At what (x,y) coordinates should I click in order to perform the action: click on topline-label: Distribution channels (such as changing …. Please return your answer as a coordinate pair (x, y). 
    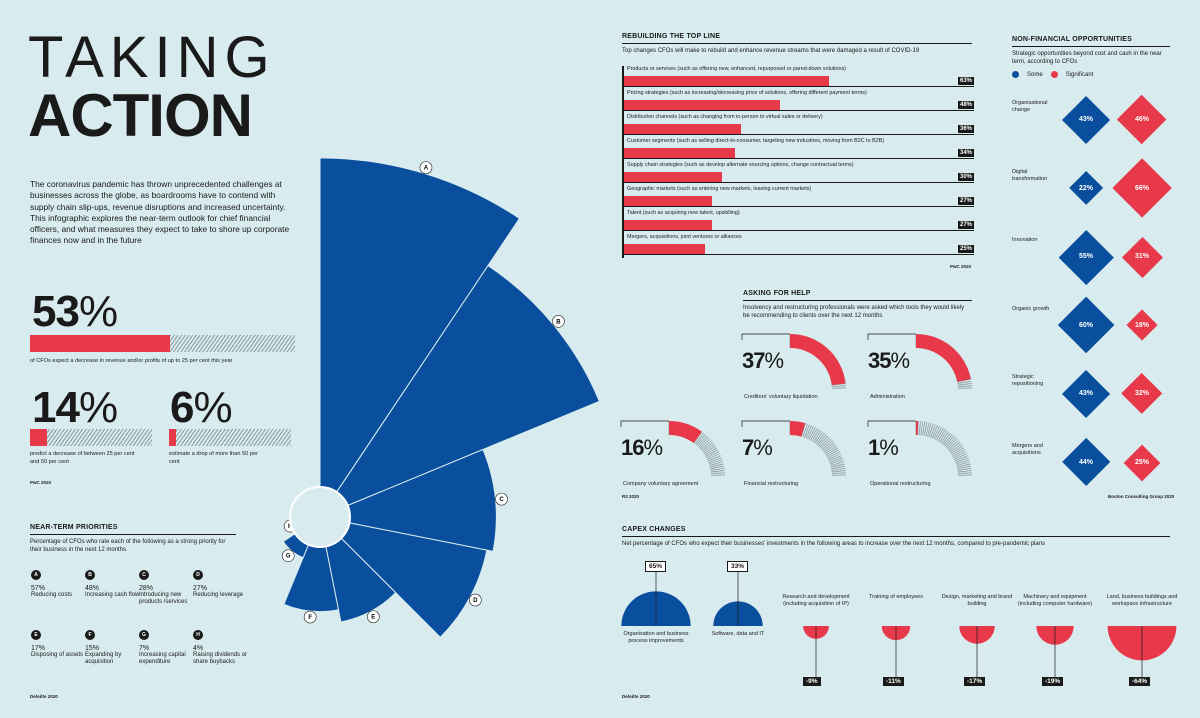
    Looking at the image, I should click on (725, 117).